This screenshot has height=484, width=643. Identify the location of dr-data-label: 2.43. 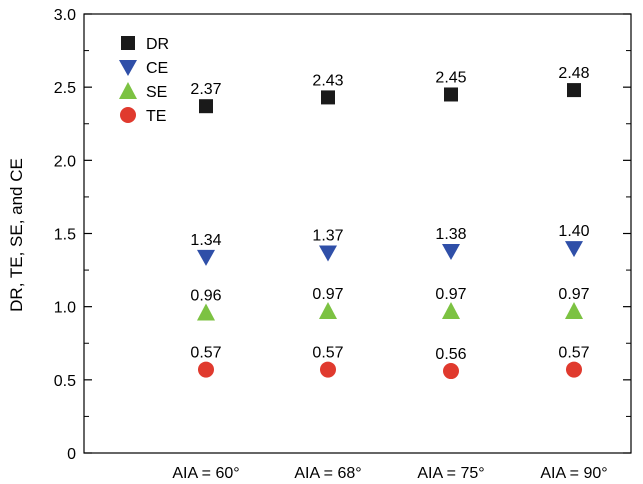
(327, 80).